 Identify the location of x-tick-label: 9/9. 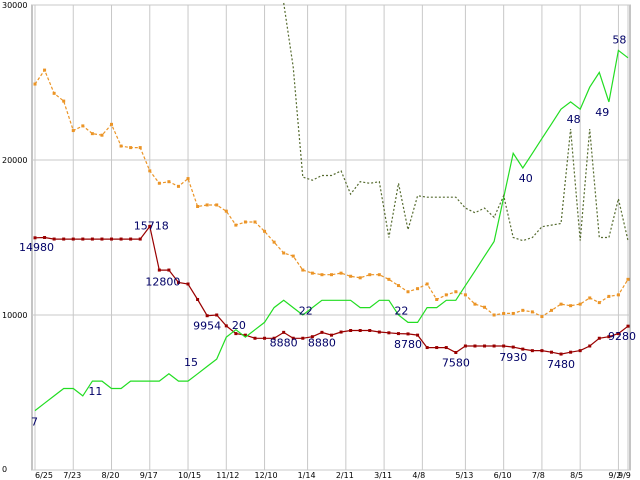
(624, 475).